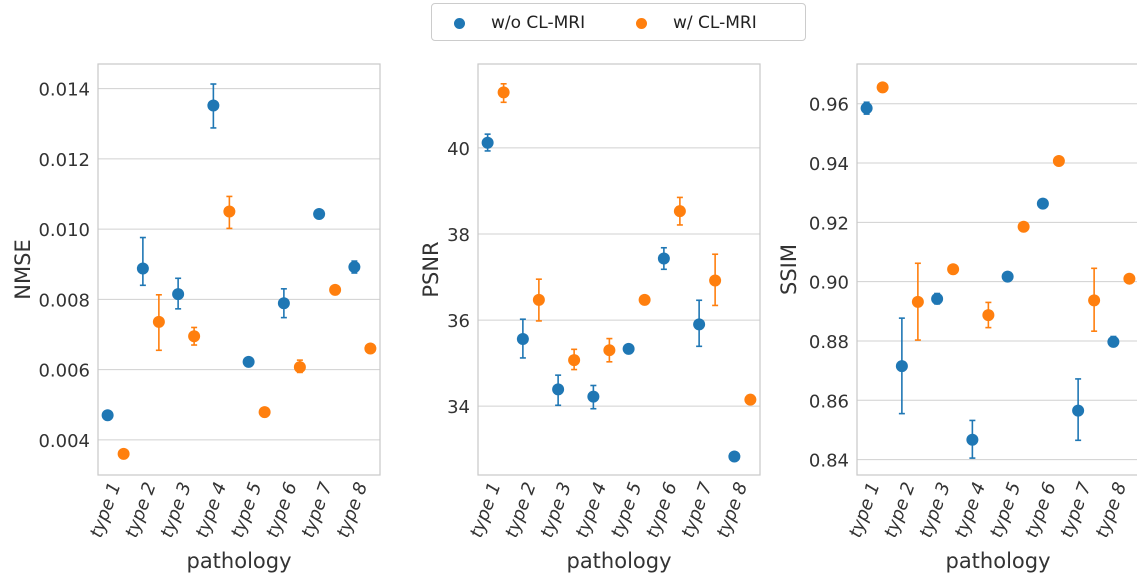  Describe the element at coordinates (829, 283) in the screenshot. I see `ssim-ytick-label: 0.90` at that location.